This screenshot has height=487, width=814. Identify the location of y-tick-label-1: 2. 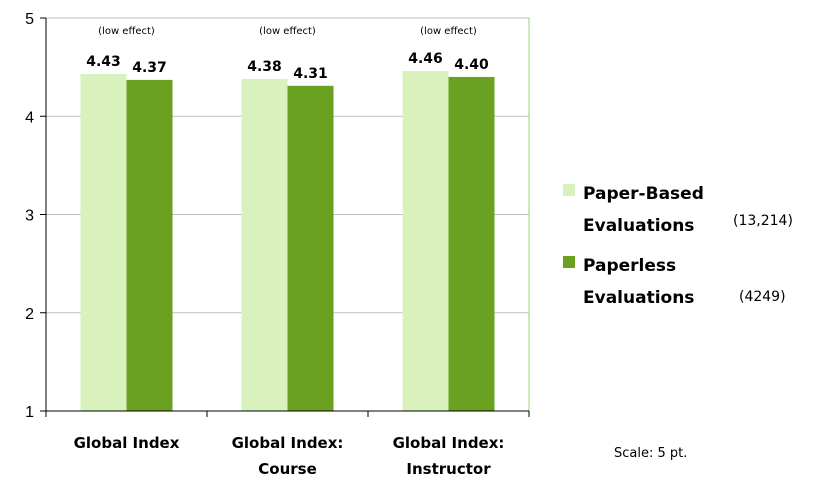
(29, 314).